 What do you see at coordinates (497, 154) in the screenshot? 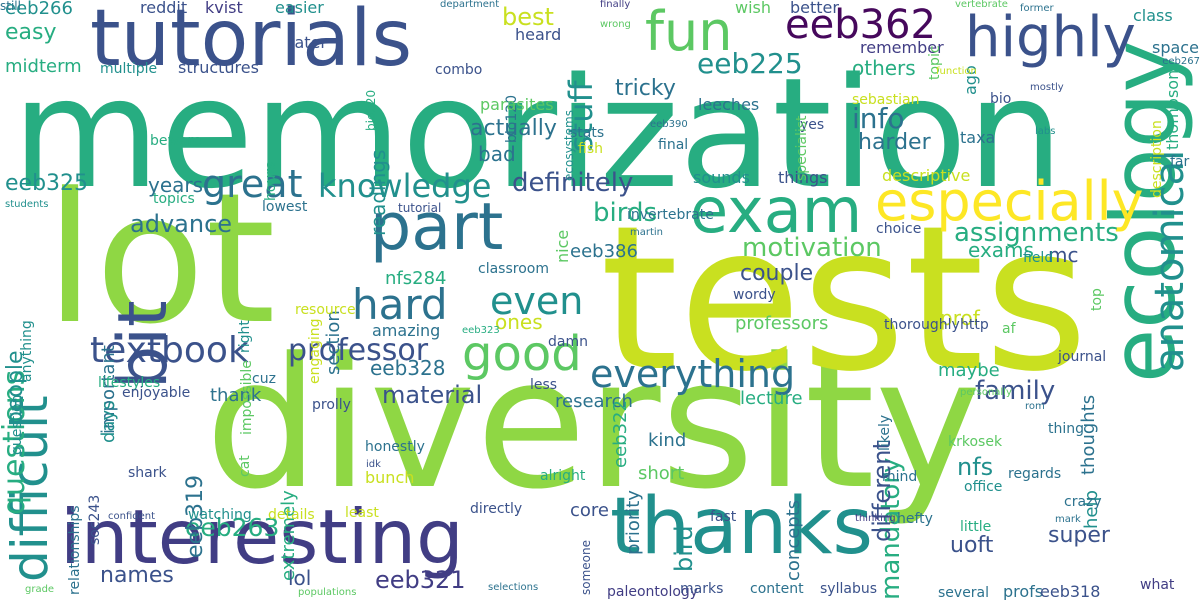
I see `cloud-word: bad` at bounding box center [497, 154].